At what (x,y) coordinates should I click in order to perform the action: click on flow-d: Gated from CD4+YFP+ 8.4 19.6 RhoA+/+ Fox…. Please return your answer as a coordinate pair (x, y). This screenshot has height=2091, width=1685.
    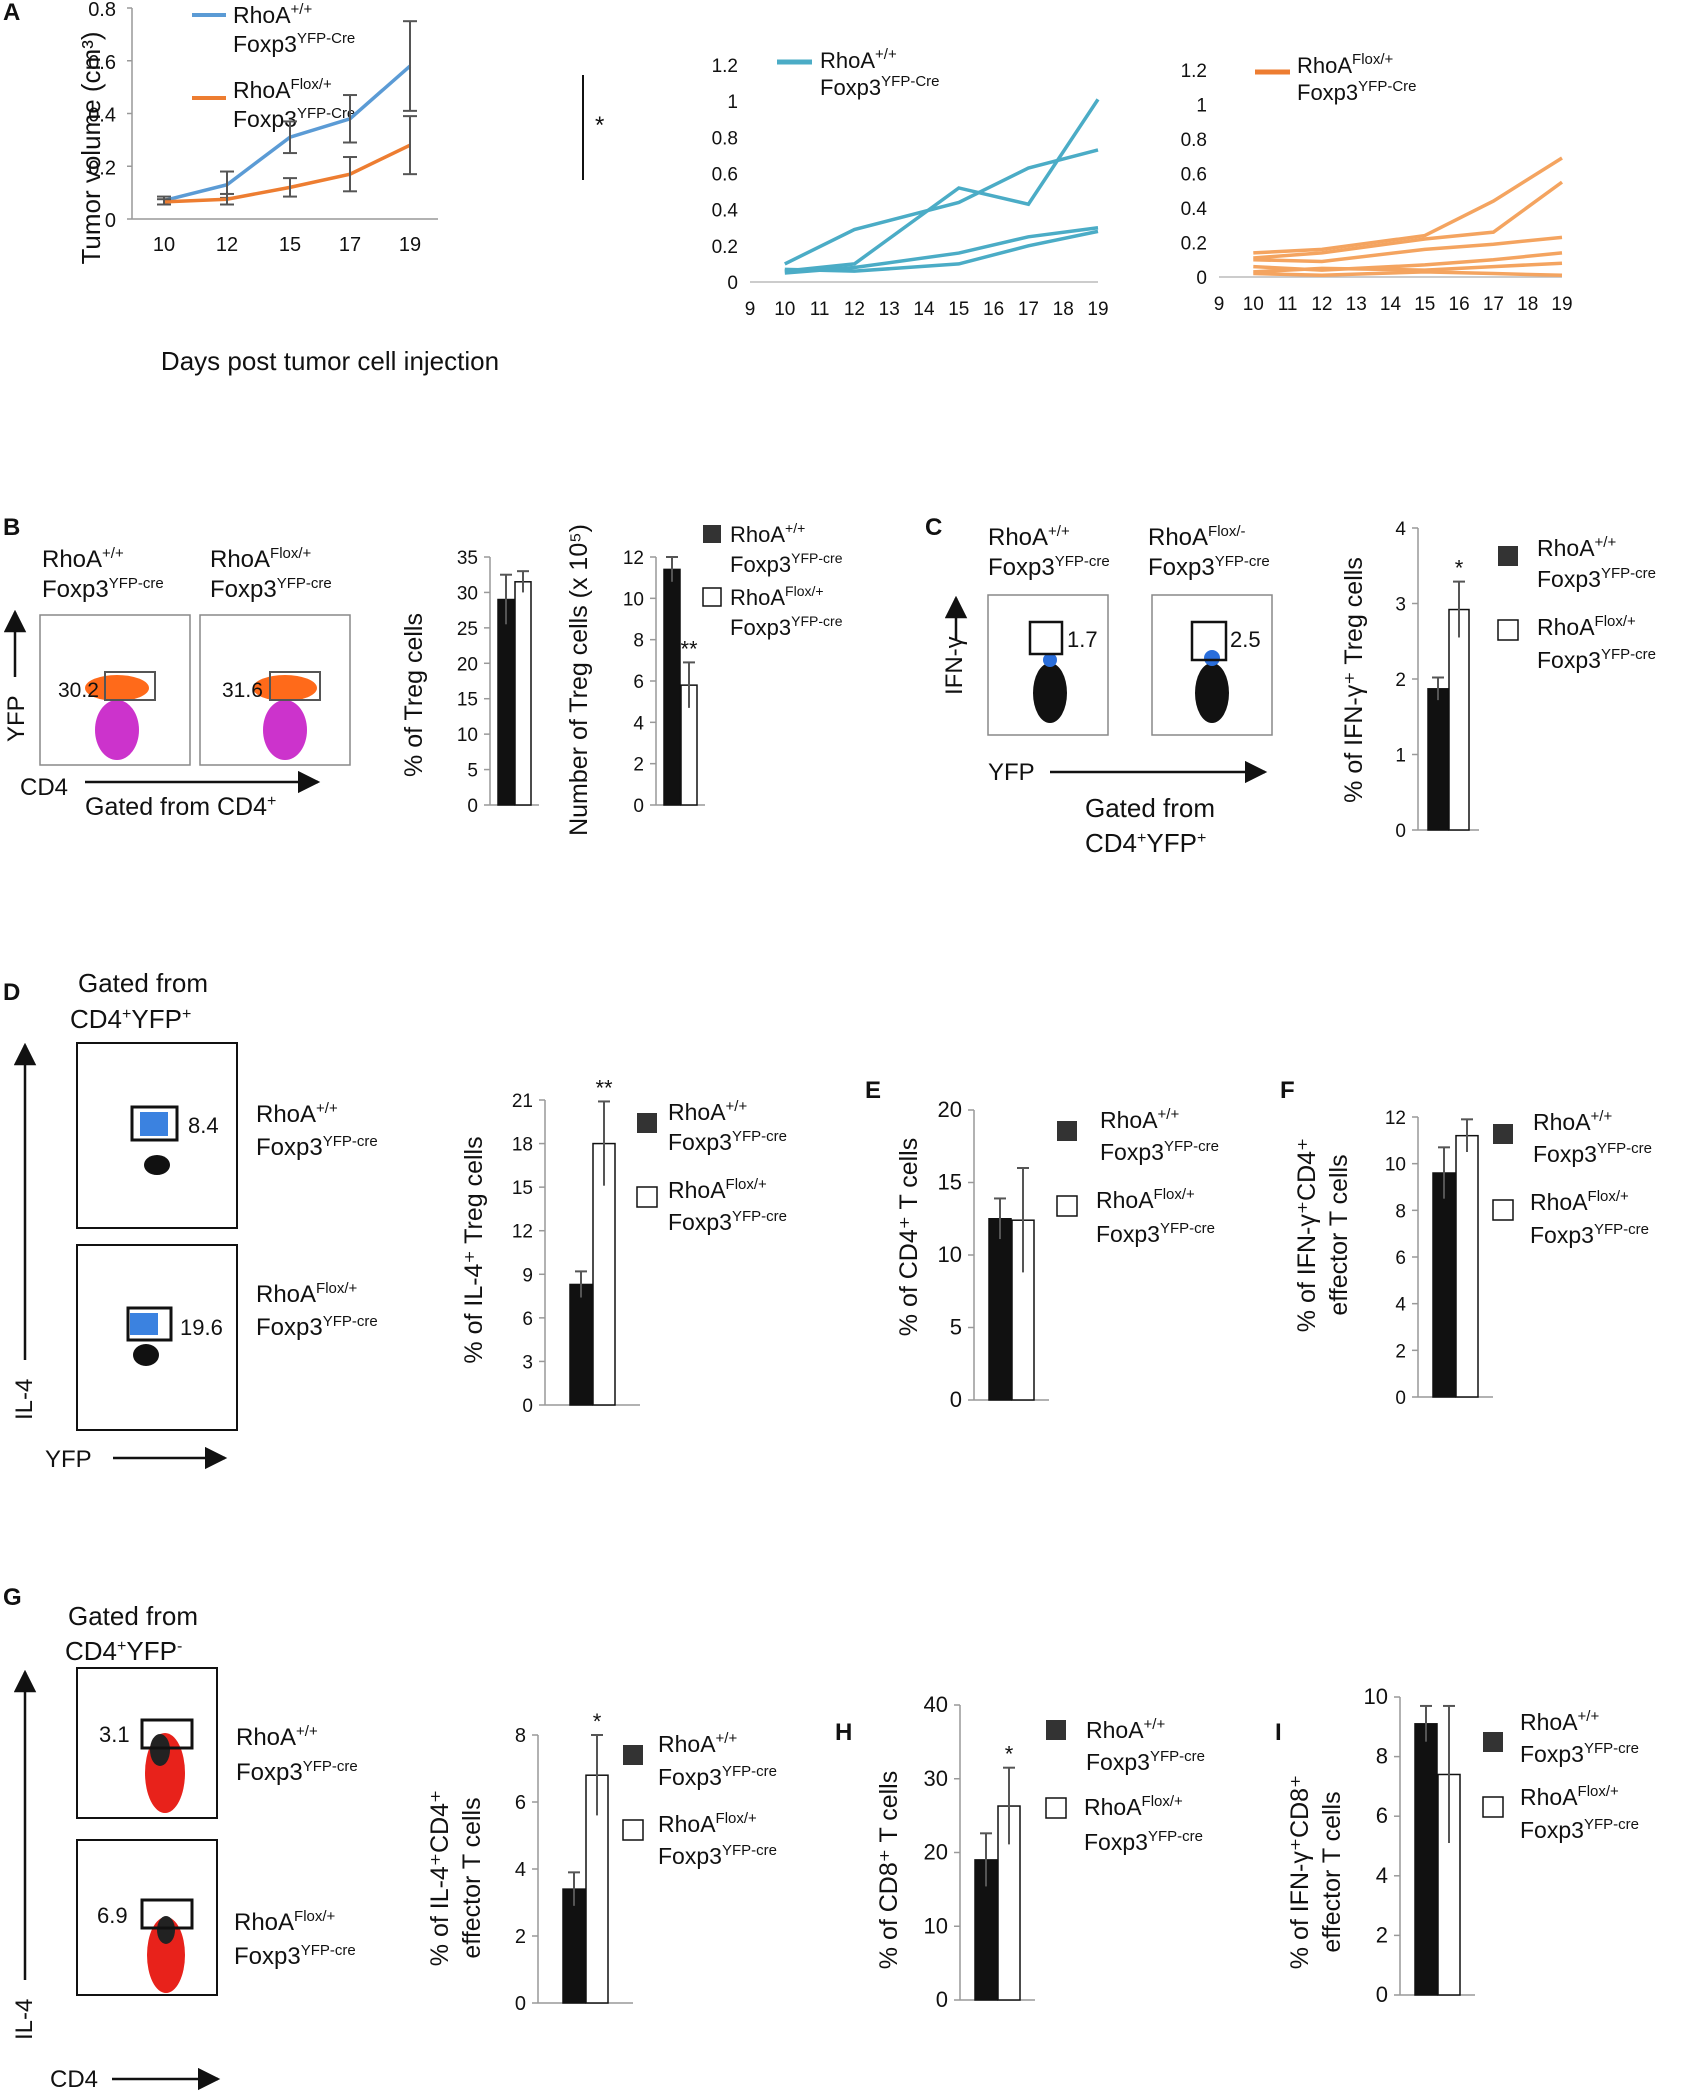
    Looking at the image, I should click on (194, 1220).